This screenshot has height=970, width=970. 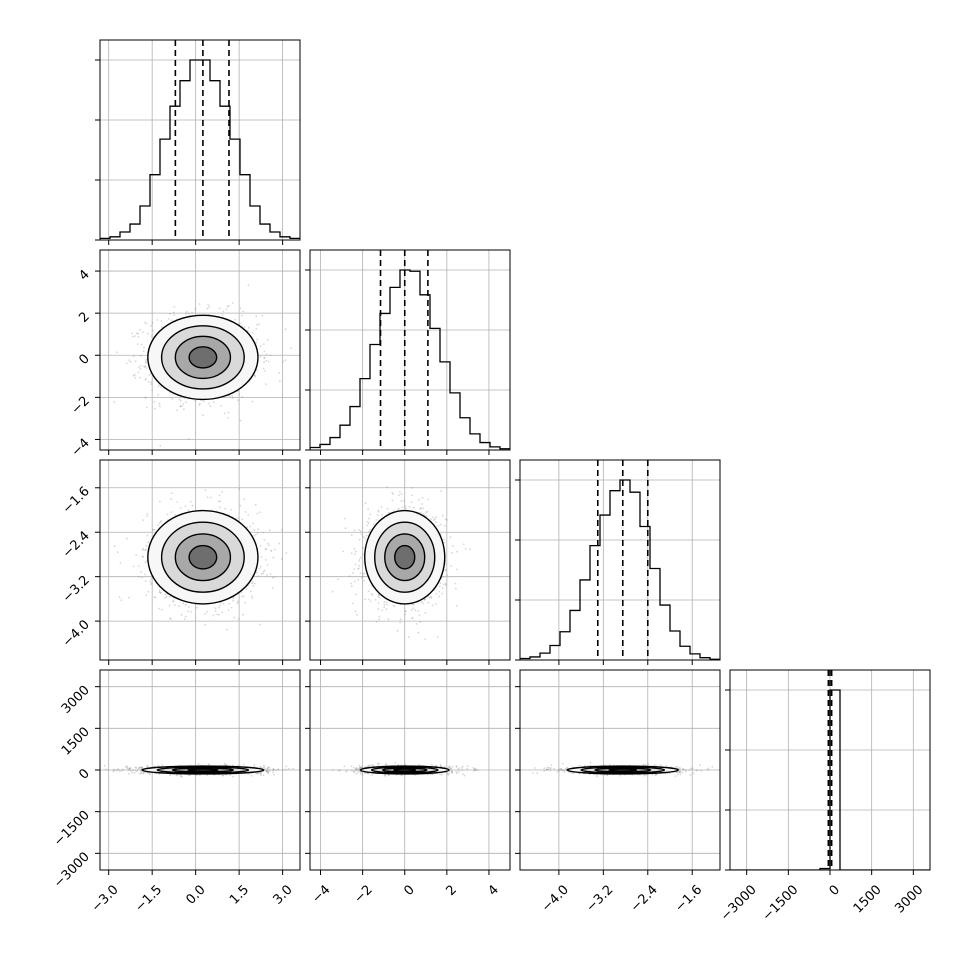 I want to click on hist-2-border, so click(x=620, y=560).